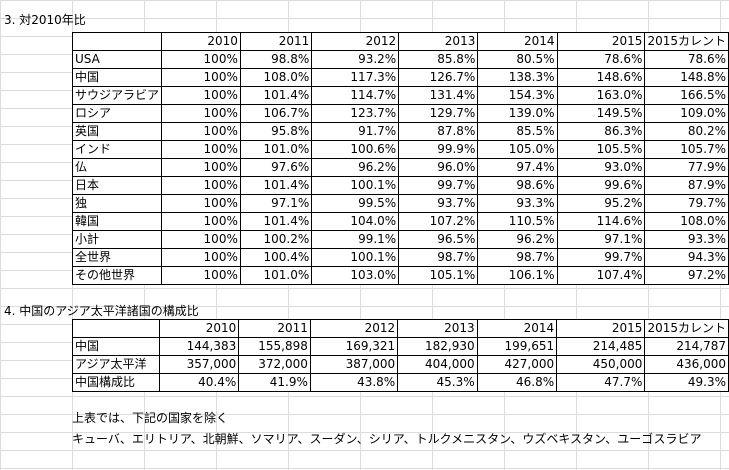  What do you see at coordinates (438, 77) in the screenshot?
I see `value-cell: 126.7%` at bounding box center [438, 77].